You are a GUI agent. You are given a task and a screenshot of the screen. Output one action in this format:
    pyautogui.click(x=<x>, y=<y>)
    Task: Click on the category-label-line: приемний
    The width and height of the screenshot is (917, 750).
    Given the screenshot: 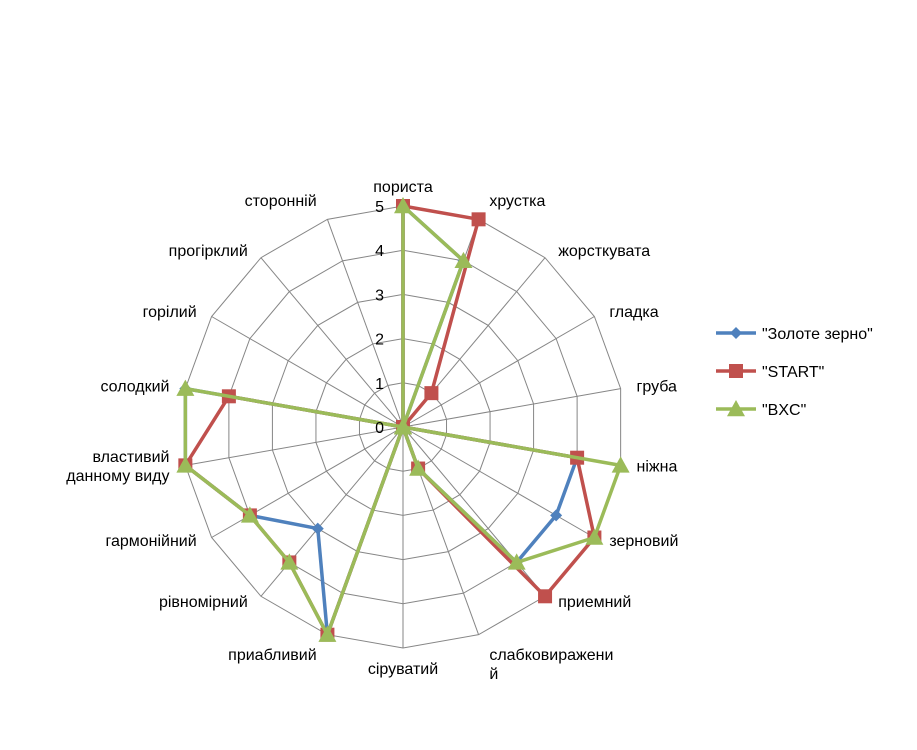 What is the action you would take?
    pyautogui.click(x=594, y=602)
    